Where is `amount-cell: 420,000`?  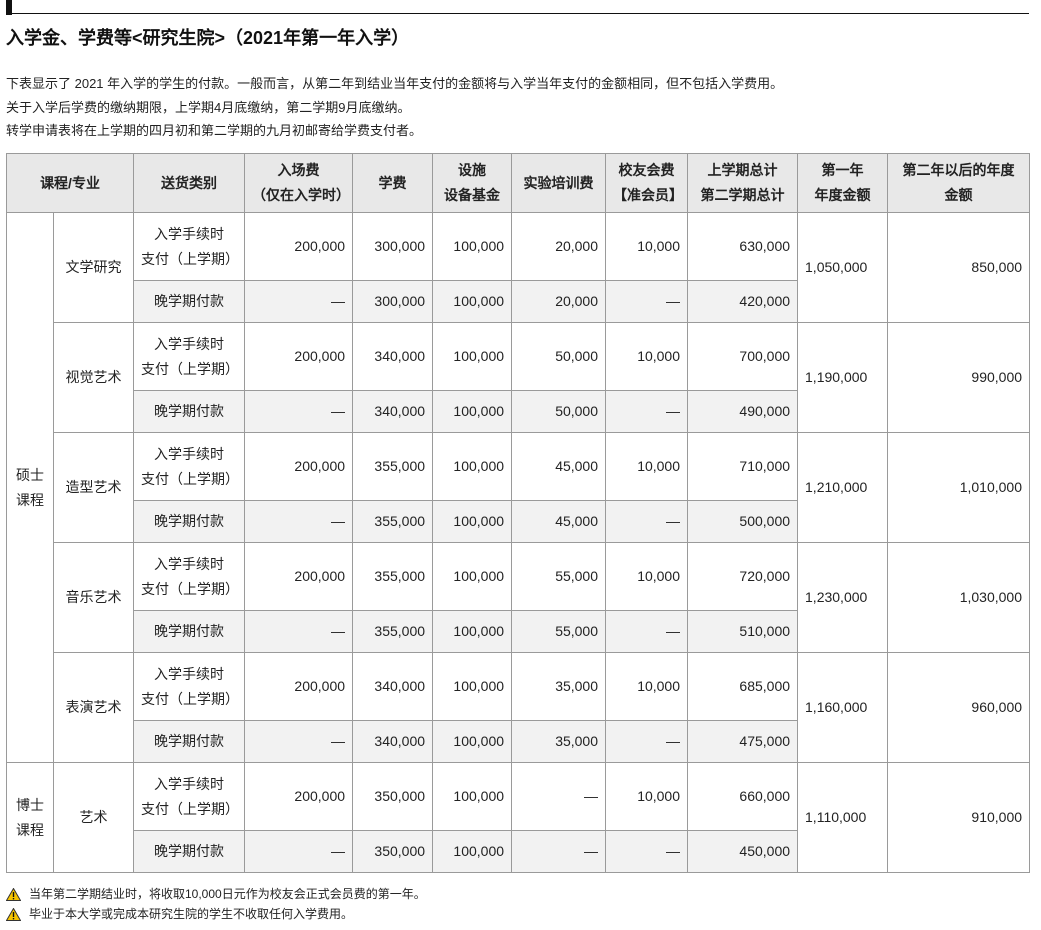 amount-cell: 420,000 is located at coordinates (743, 301).